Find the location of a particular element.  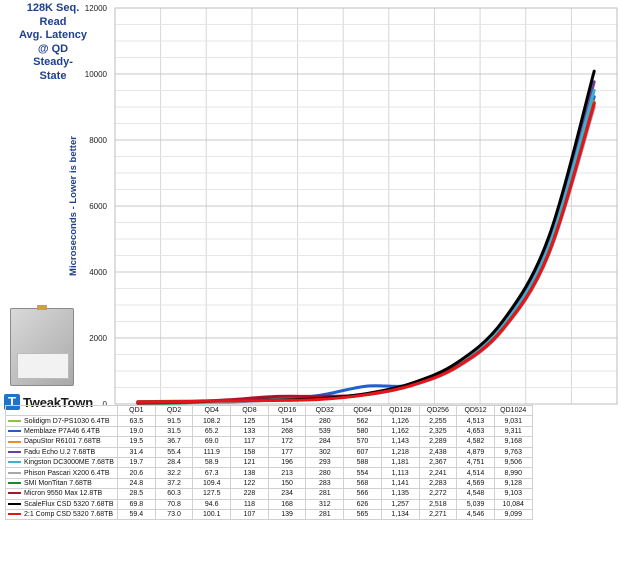

data-label: 133 is located at coordinates (249, 431).